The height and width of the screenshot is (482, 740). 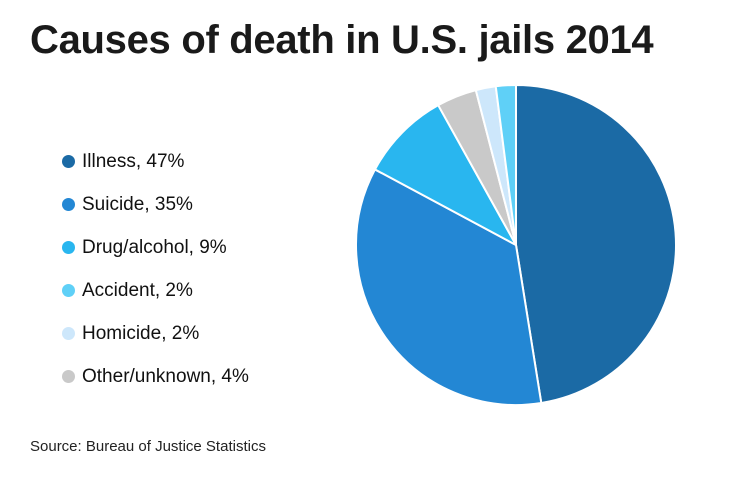 I want to click on legend-item-drug-alcohol: Drug/alcohol, 9%, so click(x=155, y=247).